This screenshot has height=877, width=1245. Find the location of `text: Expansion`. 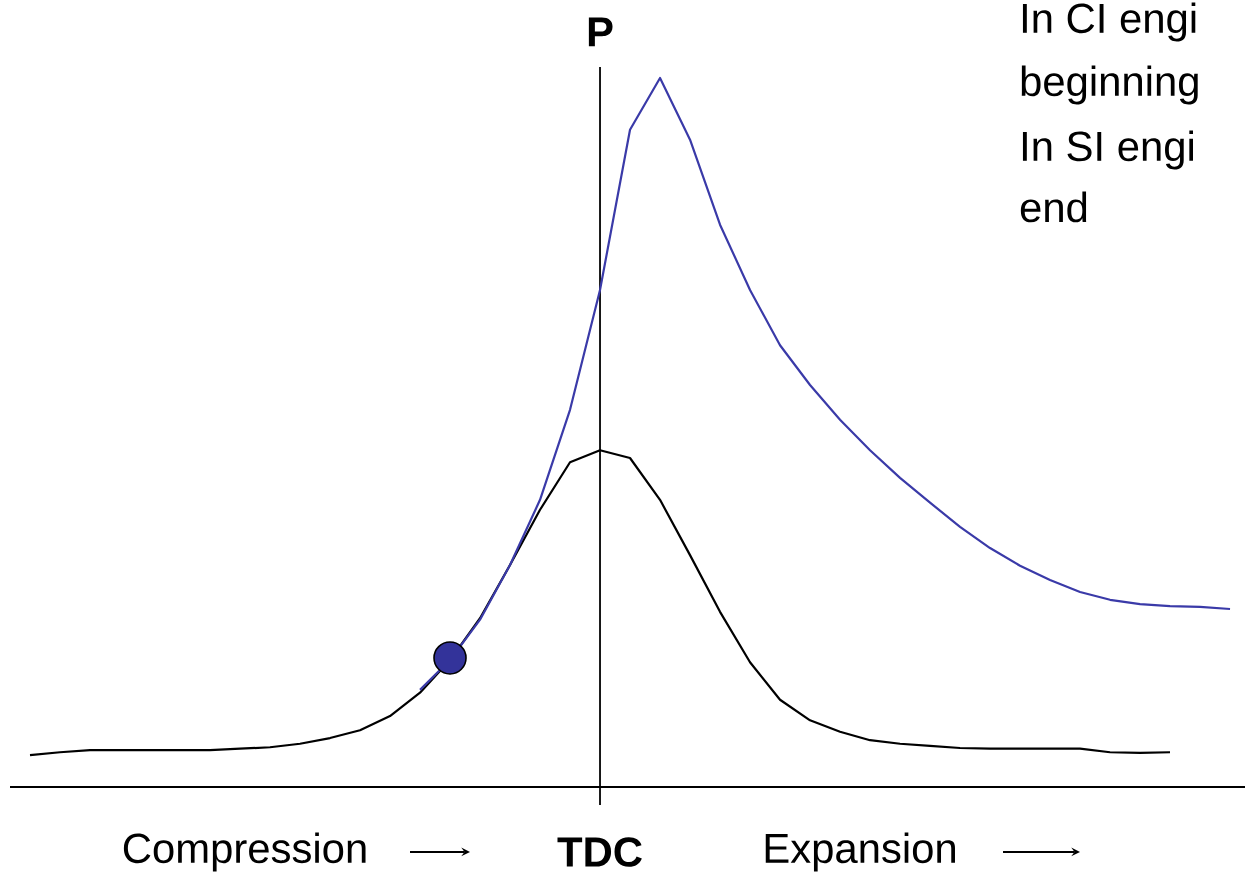

text: Expansion is located at coordinates (860, 852).